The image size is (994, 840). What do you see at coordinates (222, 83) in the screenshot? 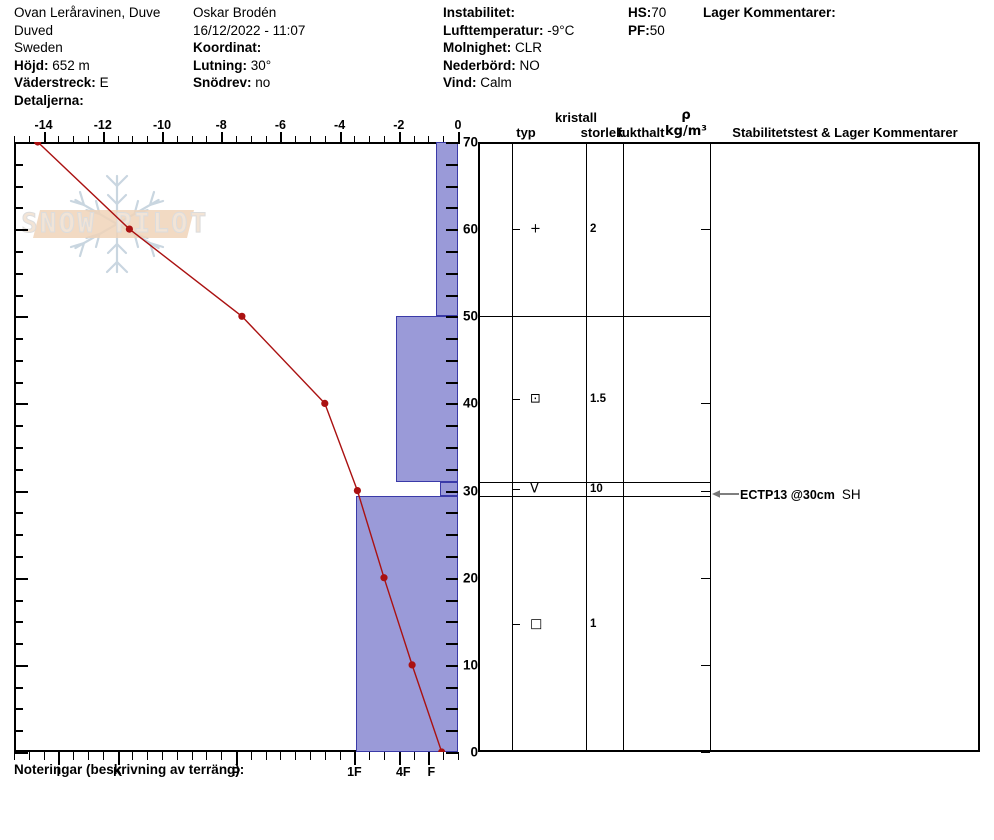
I see `header-label-snodrev: Snödrev:` at bounding box center [222, 83].